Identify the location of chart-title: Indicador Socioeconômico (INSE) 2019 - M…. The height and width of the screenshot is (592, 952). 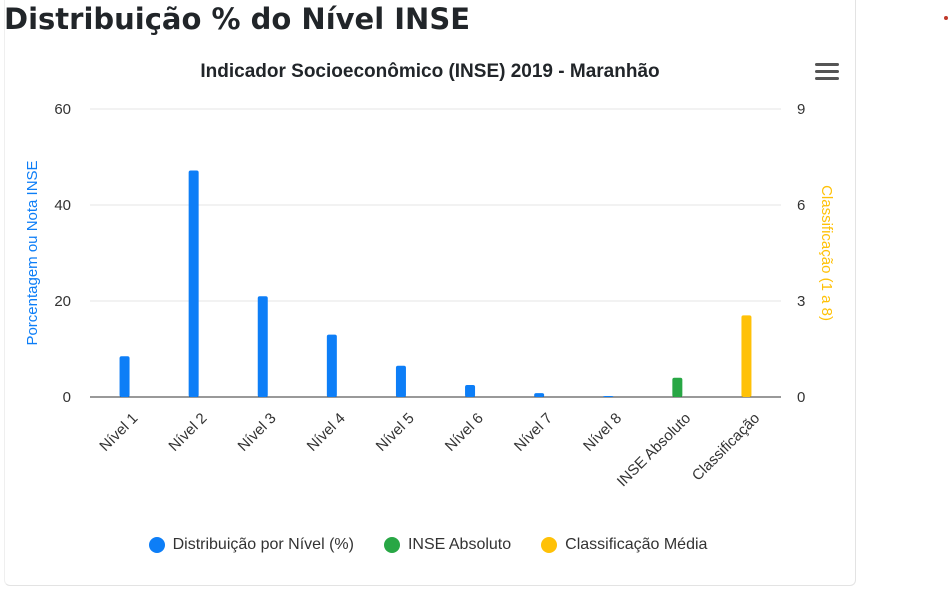
(429, 71).